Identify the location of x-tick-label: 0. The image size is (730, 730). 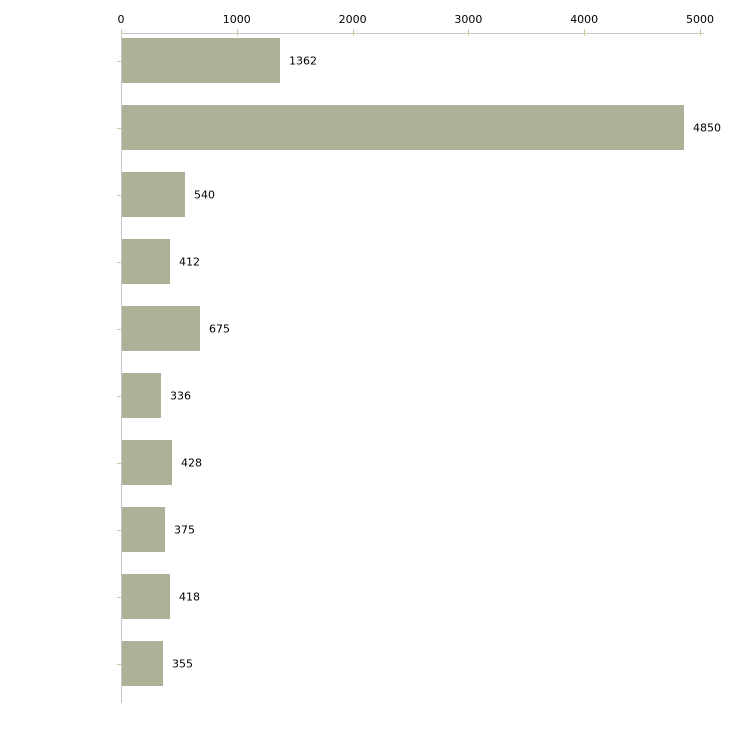
(121, 19).